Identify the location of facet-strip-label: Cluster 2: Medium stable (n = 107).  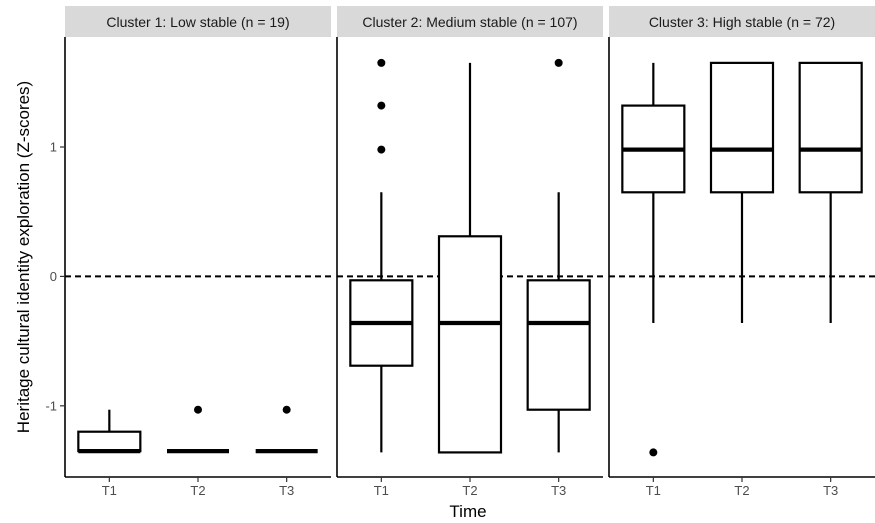
(469, 22).